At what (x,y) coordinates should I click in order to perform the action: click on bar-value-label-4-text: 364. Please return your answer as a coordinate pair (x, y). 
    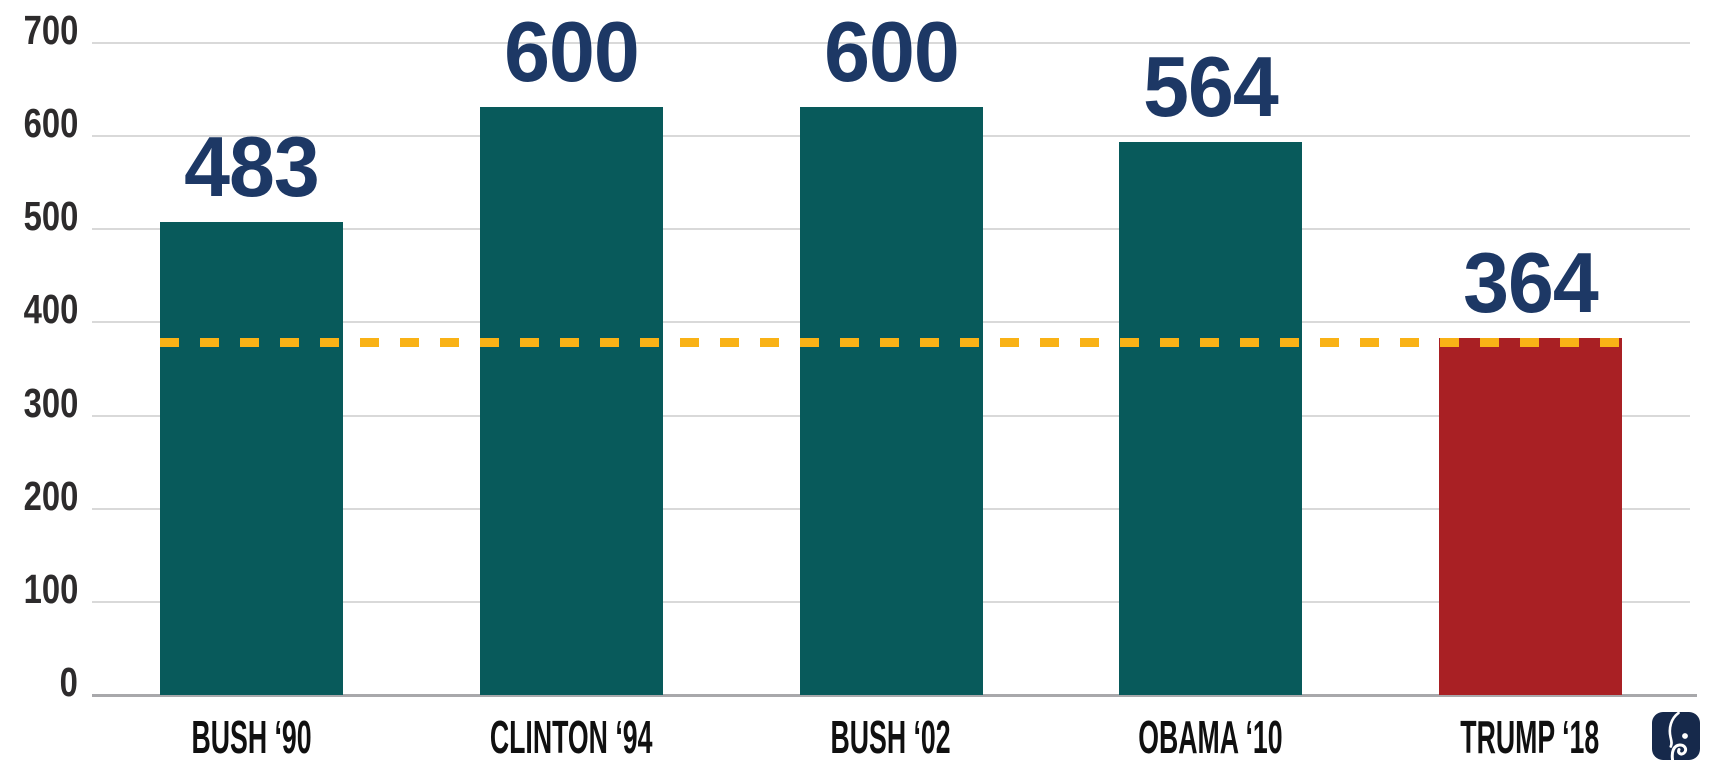
    Looking at the image, I should click on (1530, 284).